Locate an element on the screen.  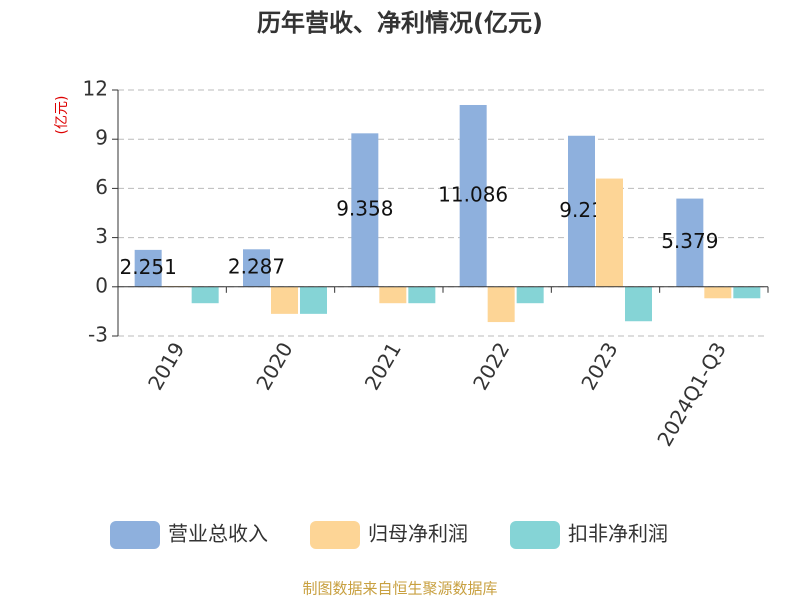
legend-label: 归母净利润 is located at coordinates (418, 534).